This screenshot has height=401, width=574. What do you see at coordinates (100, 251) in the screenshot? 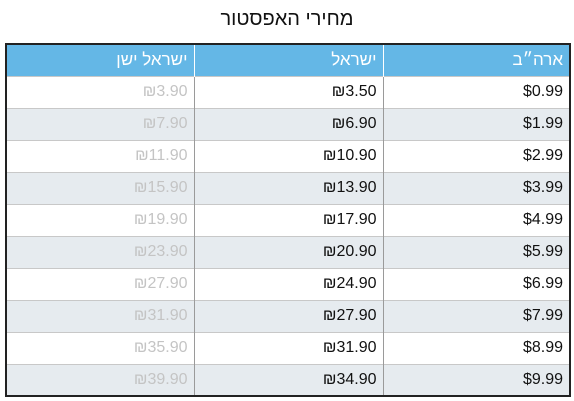
I see `cell-israel-old: ₪23.90` at bounding box center [100, 251].